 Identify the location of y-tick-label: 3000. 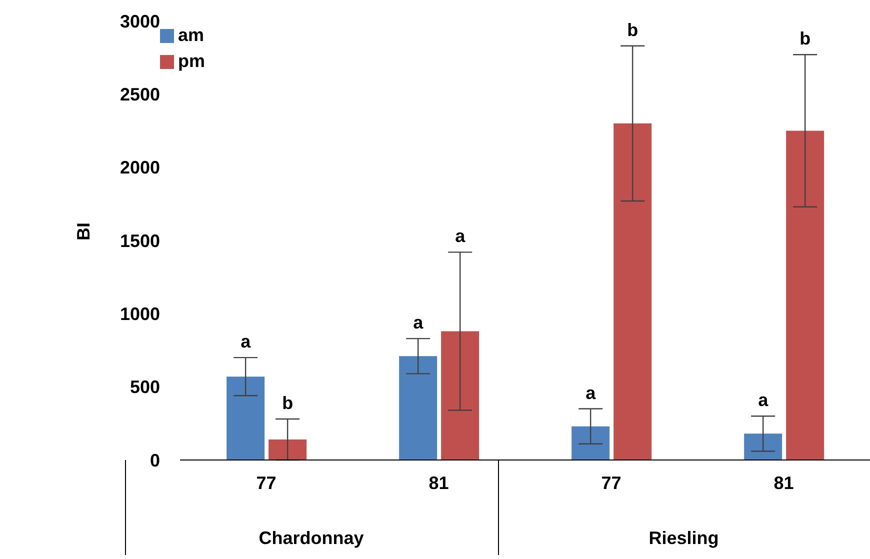
(140, 21).